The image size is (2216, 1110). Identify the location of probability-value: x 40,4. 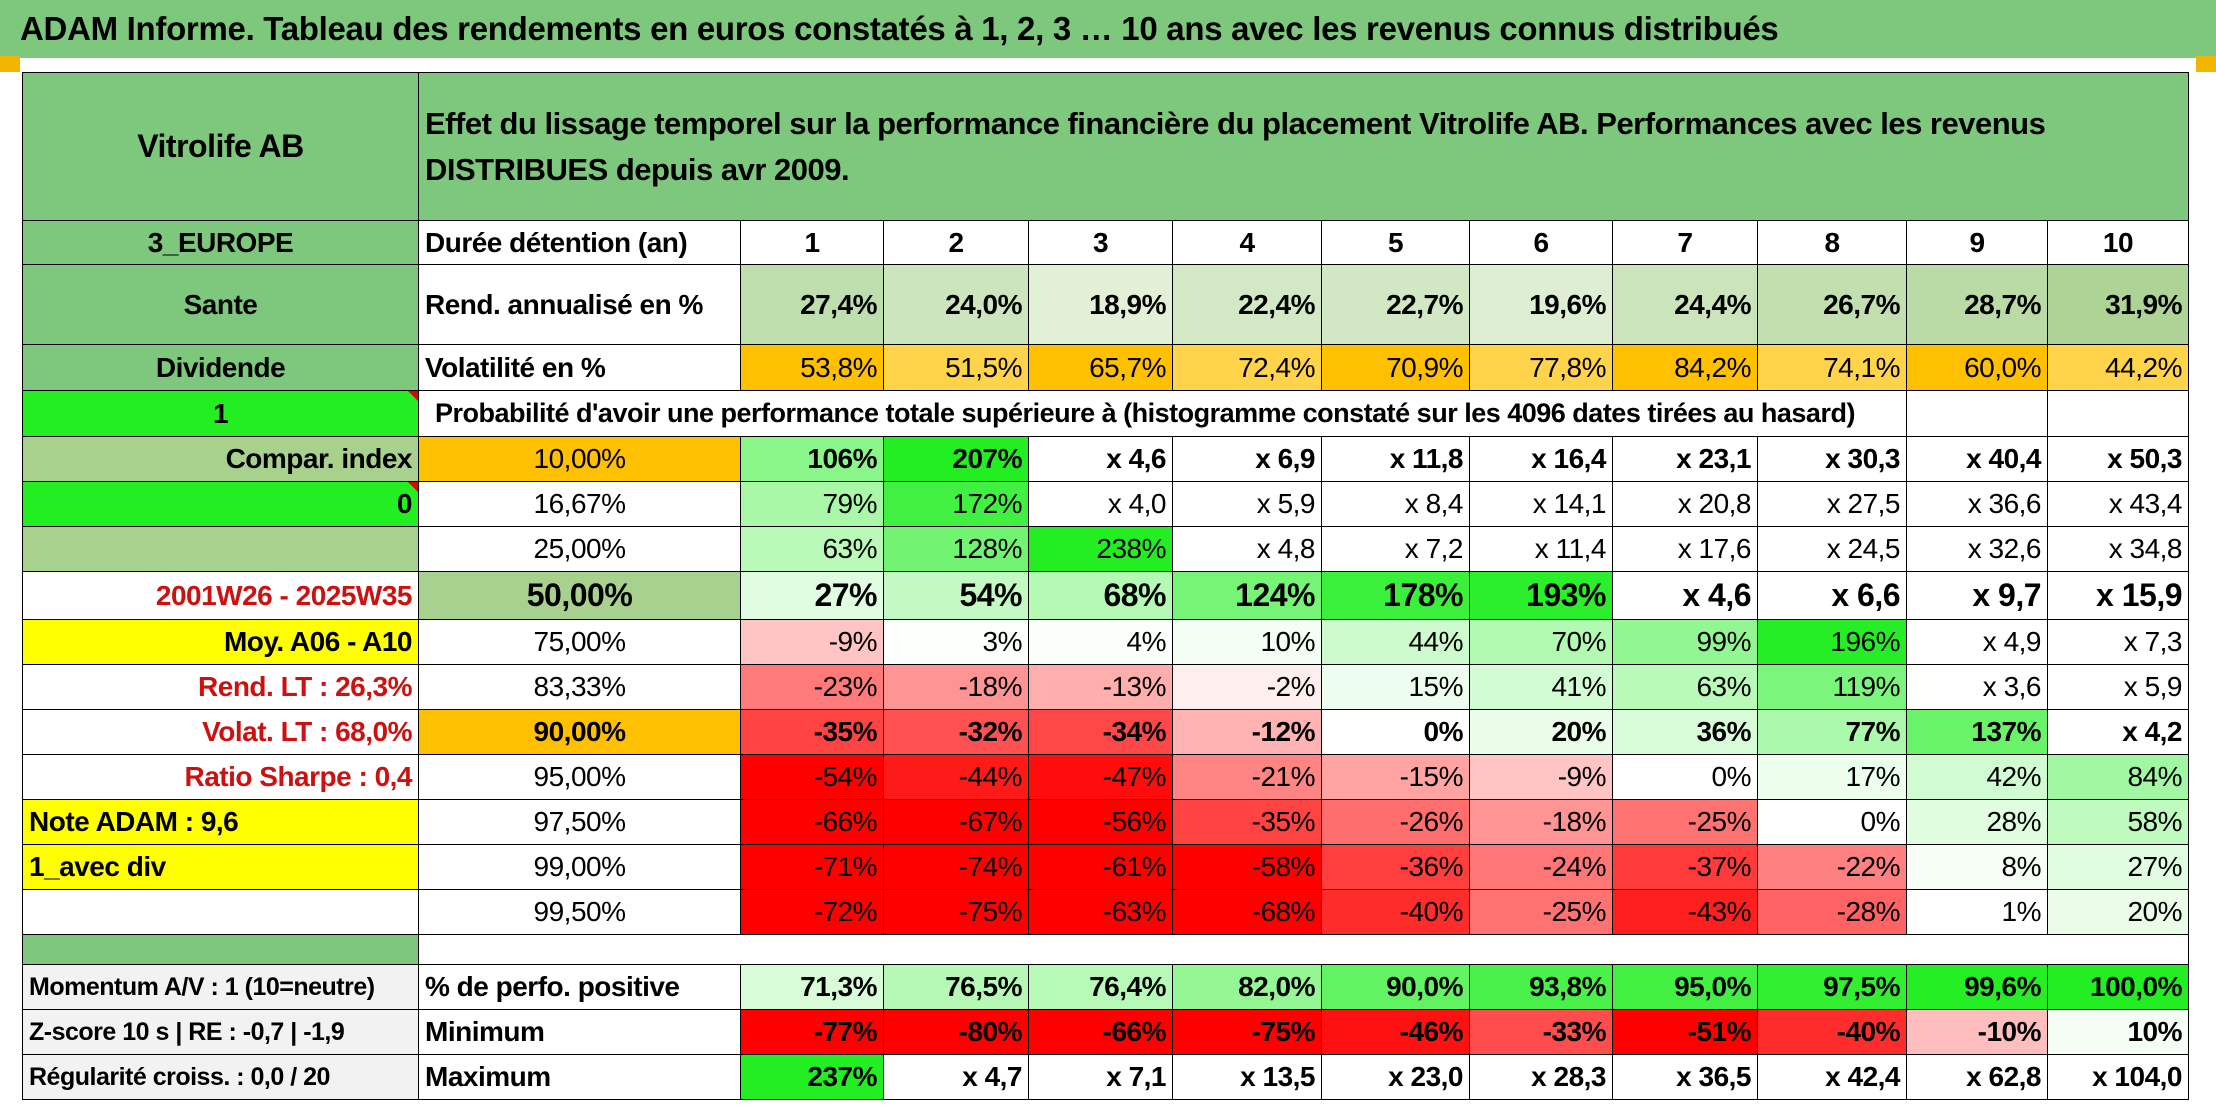
(1977, 459).